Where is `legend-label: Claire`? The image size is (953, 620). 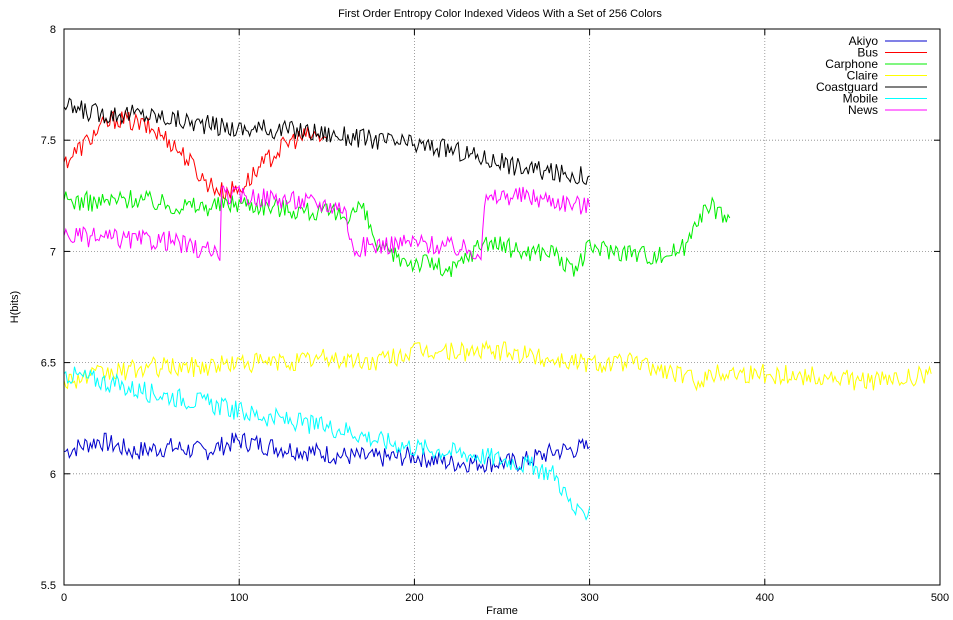 legend-label: Claire is located at coordinates (863, 76).